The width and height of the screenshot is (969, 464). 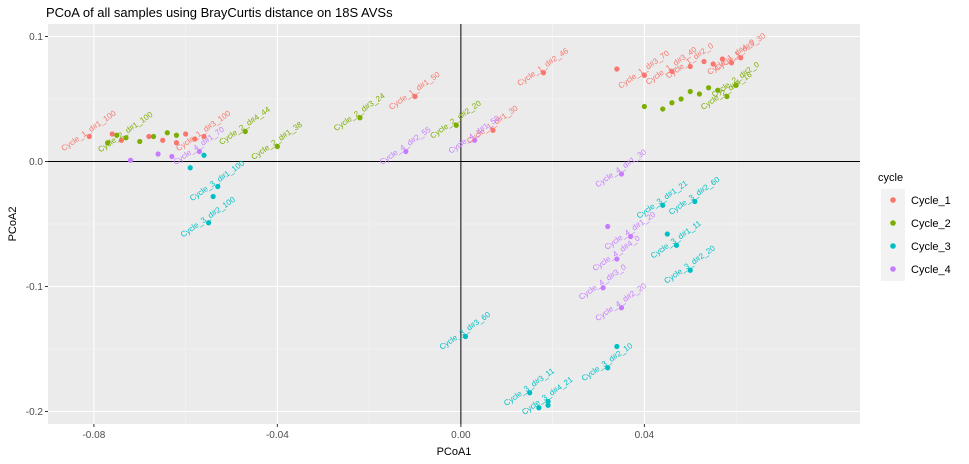 I want to click on legend-label: Cycle_1, so click(x=931, y=201).